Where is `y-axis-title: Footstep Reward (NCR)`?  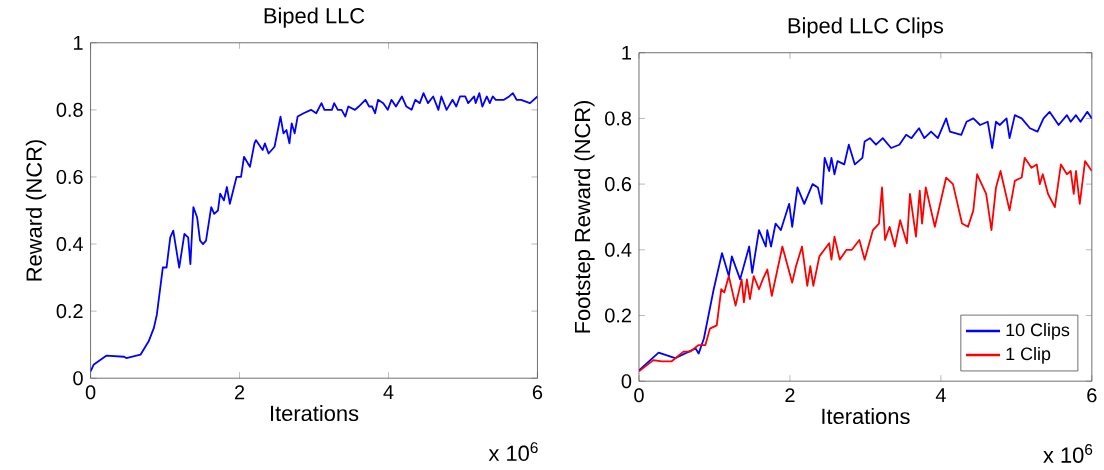 y-axis-title: Footstep Reward (NCR) is located at coordinates (584, 217).